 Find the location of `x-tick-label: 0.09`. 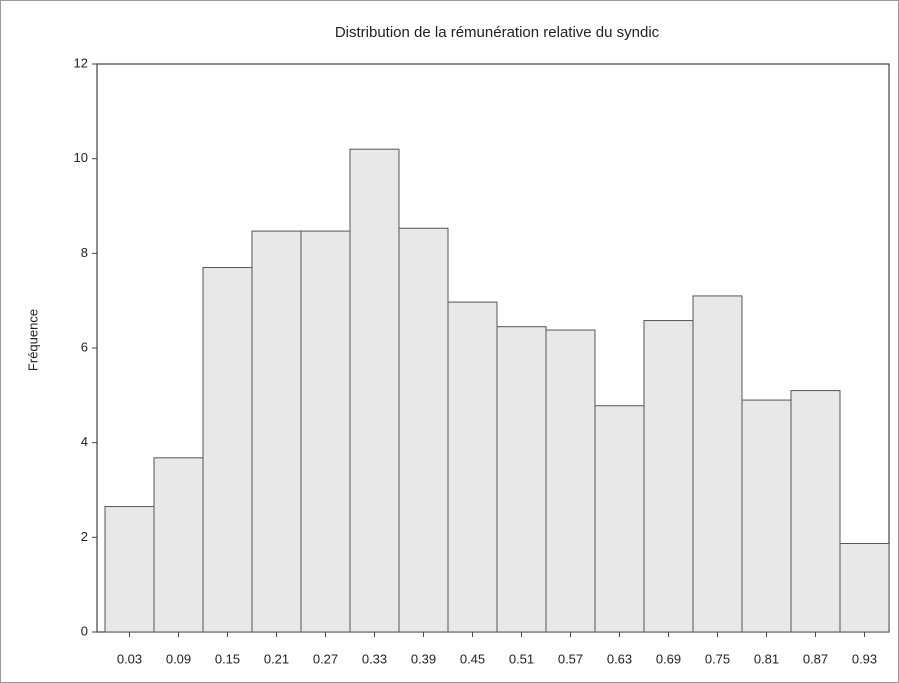

x-tick-label: 0.09 is located at coordinates (178, 658).